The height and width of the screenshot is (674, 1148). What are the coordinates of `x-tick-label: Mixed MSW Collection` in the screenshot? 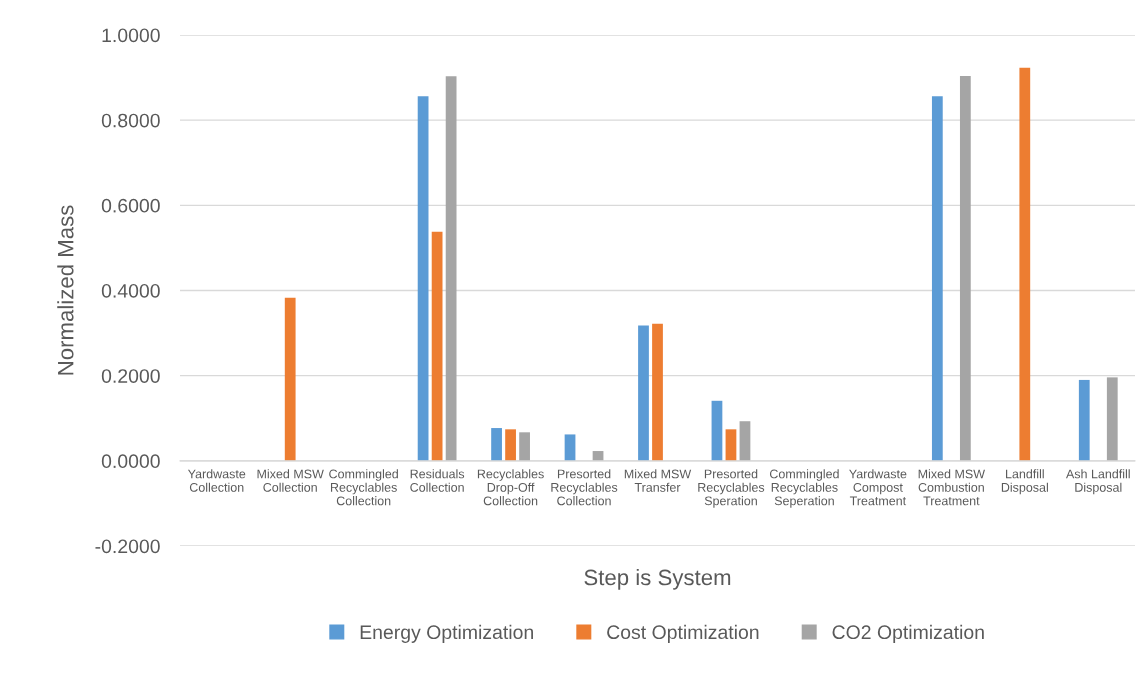 It's located at (290, 480).